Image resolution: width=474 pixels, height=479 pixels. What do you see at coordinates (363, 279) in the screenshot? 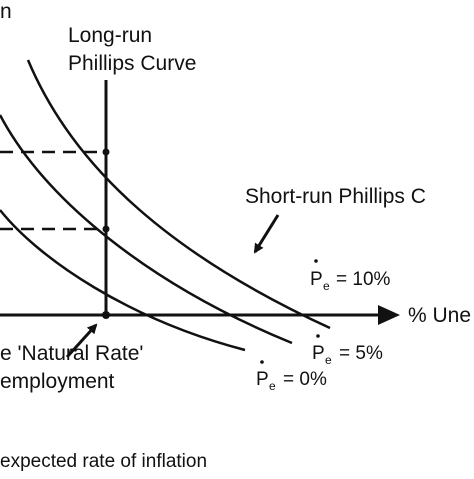
I see `pe-value-10pct: = 10%` at bounding box center [363, 279].